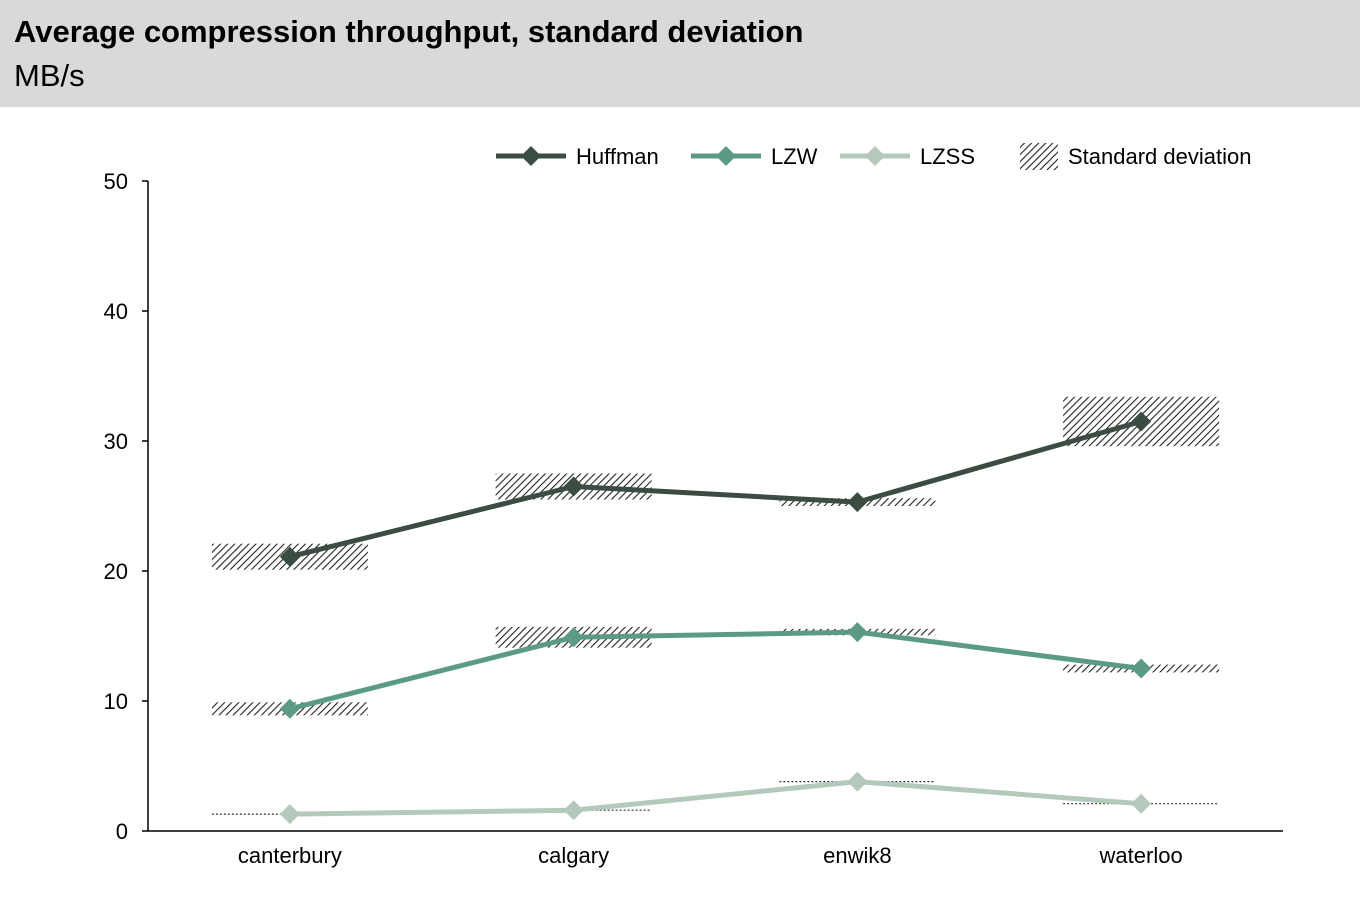  I want to click on series-line-lzss, so click(715, 798).